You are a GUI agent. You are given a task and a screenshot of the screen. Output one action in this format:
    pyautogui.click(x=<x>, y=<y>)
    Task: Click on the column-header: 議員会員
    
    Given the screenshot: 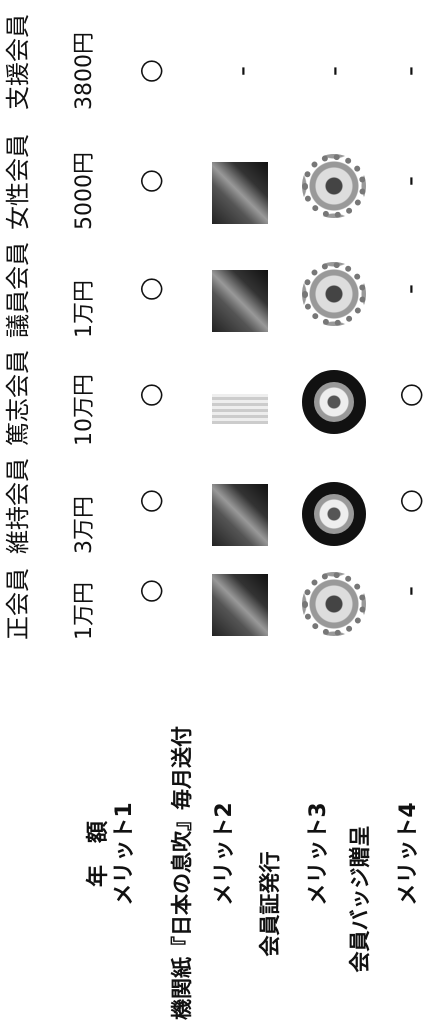 What is the action you would take?
    pyautogui.click(x=18, y=290)
    